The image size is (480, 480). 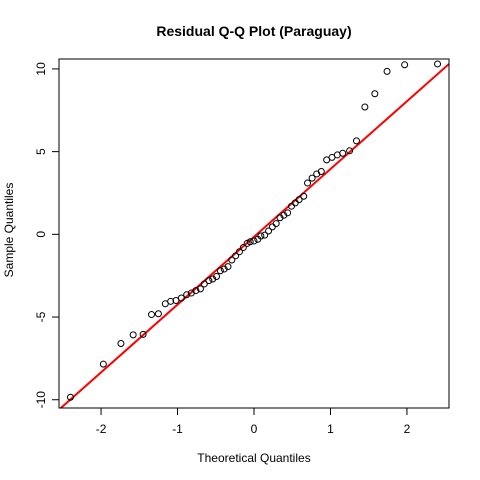 I want to click on y-tick-label: 5, so click(x=41, y=151).